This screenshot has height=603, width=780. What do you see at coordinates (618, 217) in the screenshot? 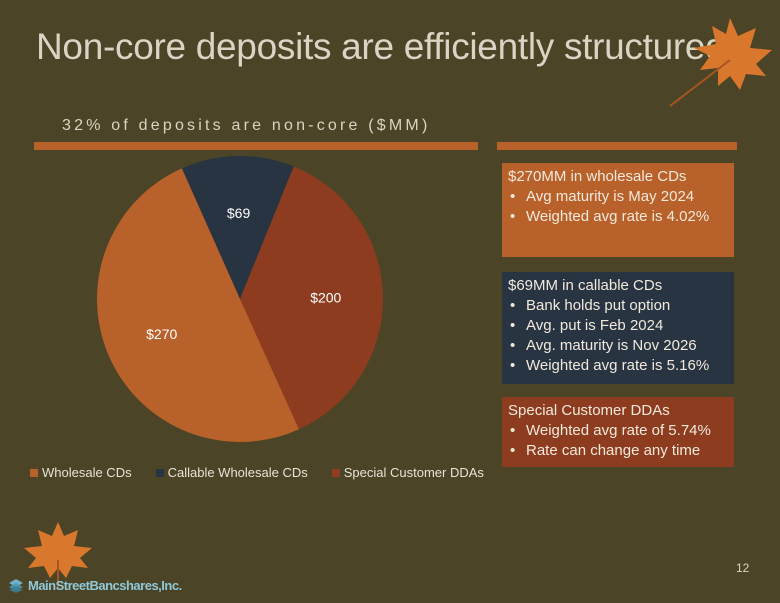
I see `box-bullet: Weighted avg rate is 4.02%` at bounding box center [618, 217].